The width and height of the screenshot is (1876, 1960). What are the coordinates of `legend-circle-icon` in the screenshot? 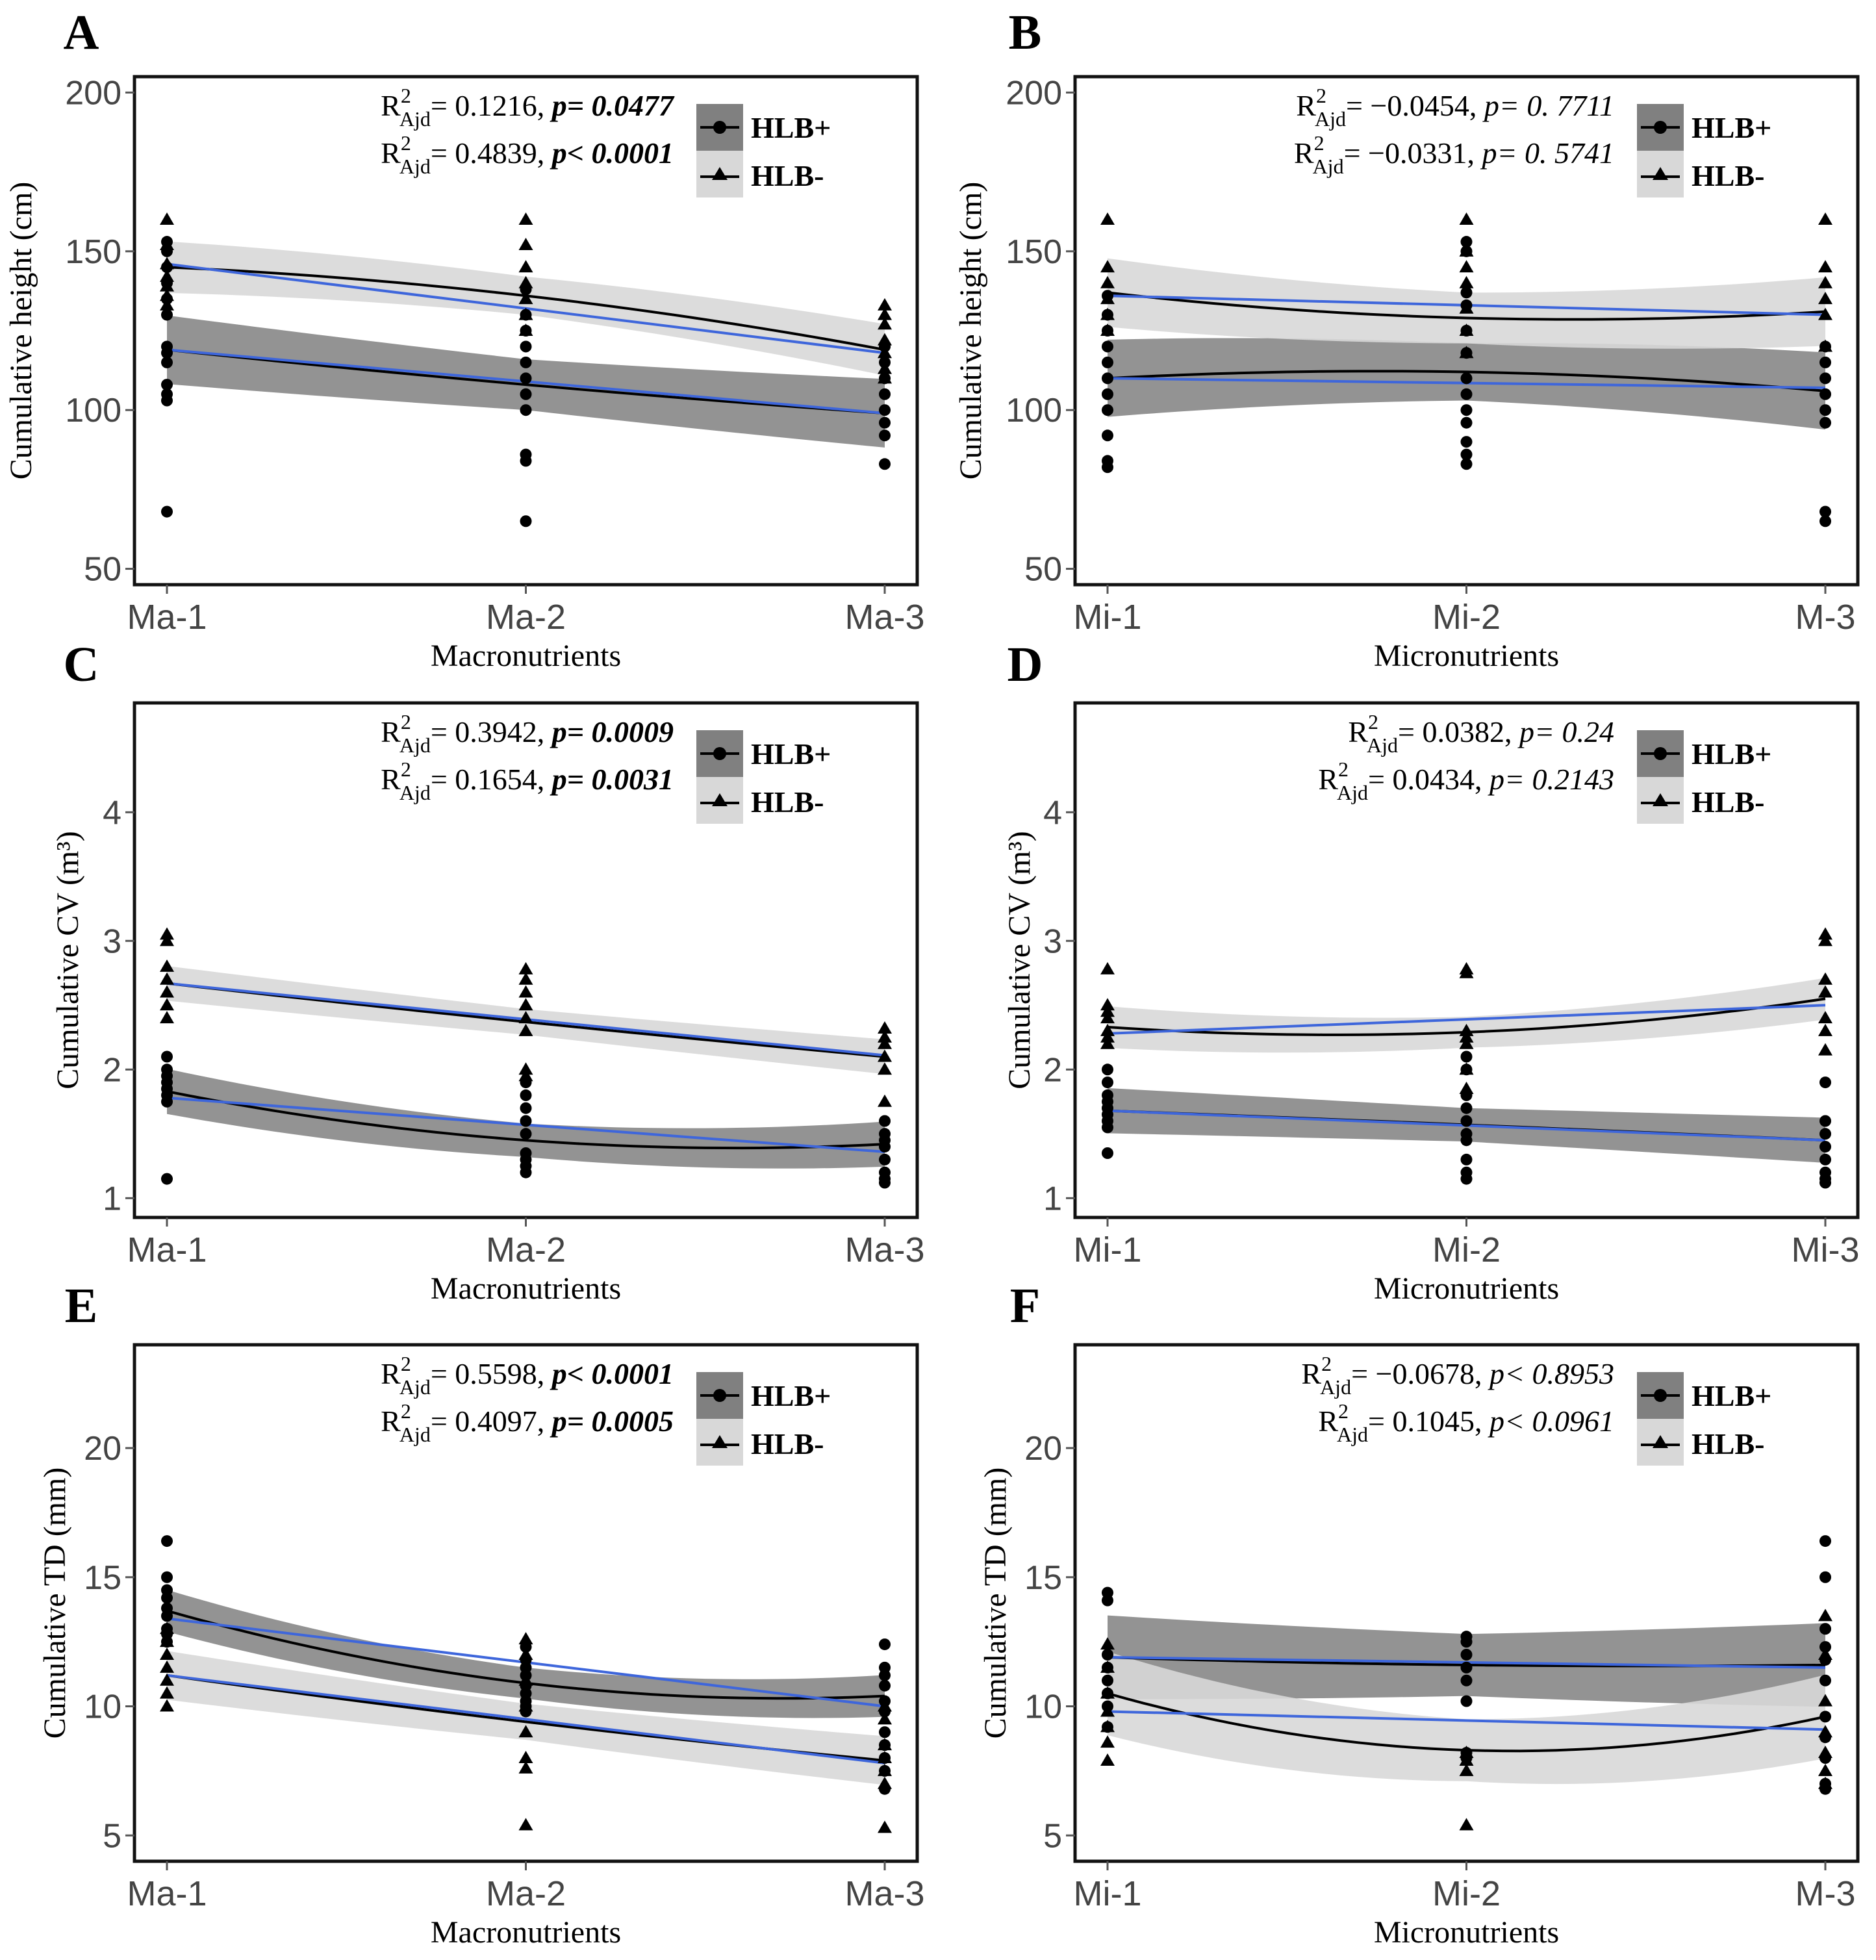 It's located at (1660, 127).